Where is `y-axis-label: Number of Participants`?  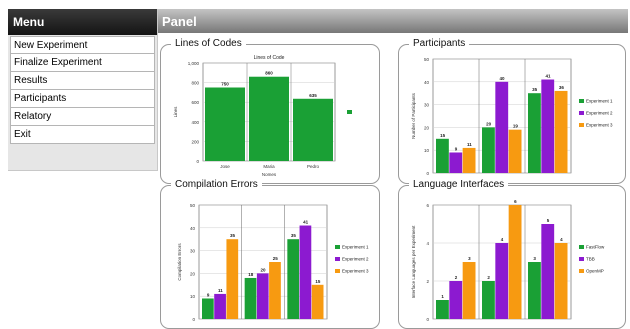
y-axis-label: Number of Participants is located at coordinates (413, 115).